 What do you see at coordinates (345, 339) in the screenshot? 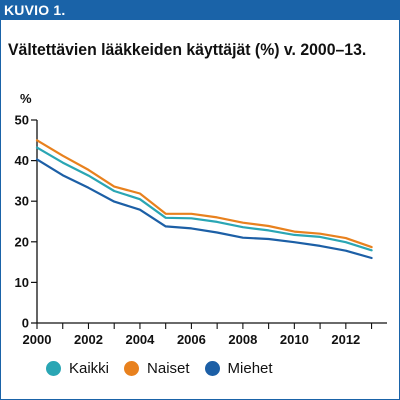
I see `x-tick-label-2012: 2012` at bounding box center [345, 339].